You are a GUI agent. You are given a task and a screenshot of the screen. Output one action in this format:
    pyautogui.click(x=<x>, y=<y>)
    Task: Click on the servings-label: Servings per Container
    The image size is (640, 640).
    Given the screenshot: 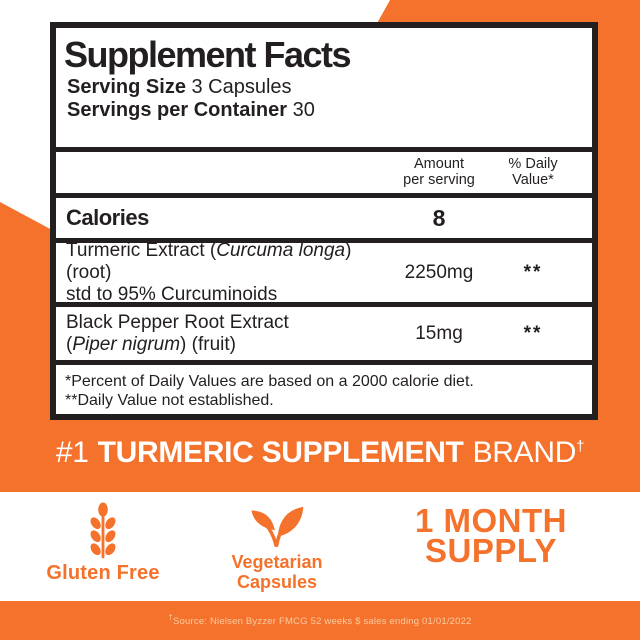 What is the action you would take?
    pyautogui.click(x=177, y=110)
    